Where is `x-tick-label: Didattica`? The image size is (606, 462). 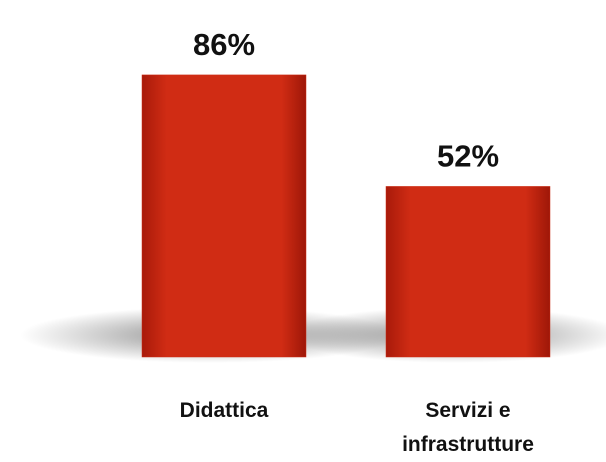 x-tick-label: Didattica is located at coordinates (224, 410).